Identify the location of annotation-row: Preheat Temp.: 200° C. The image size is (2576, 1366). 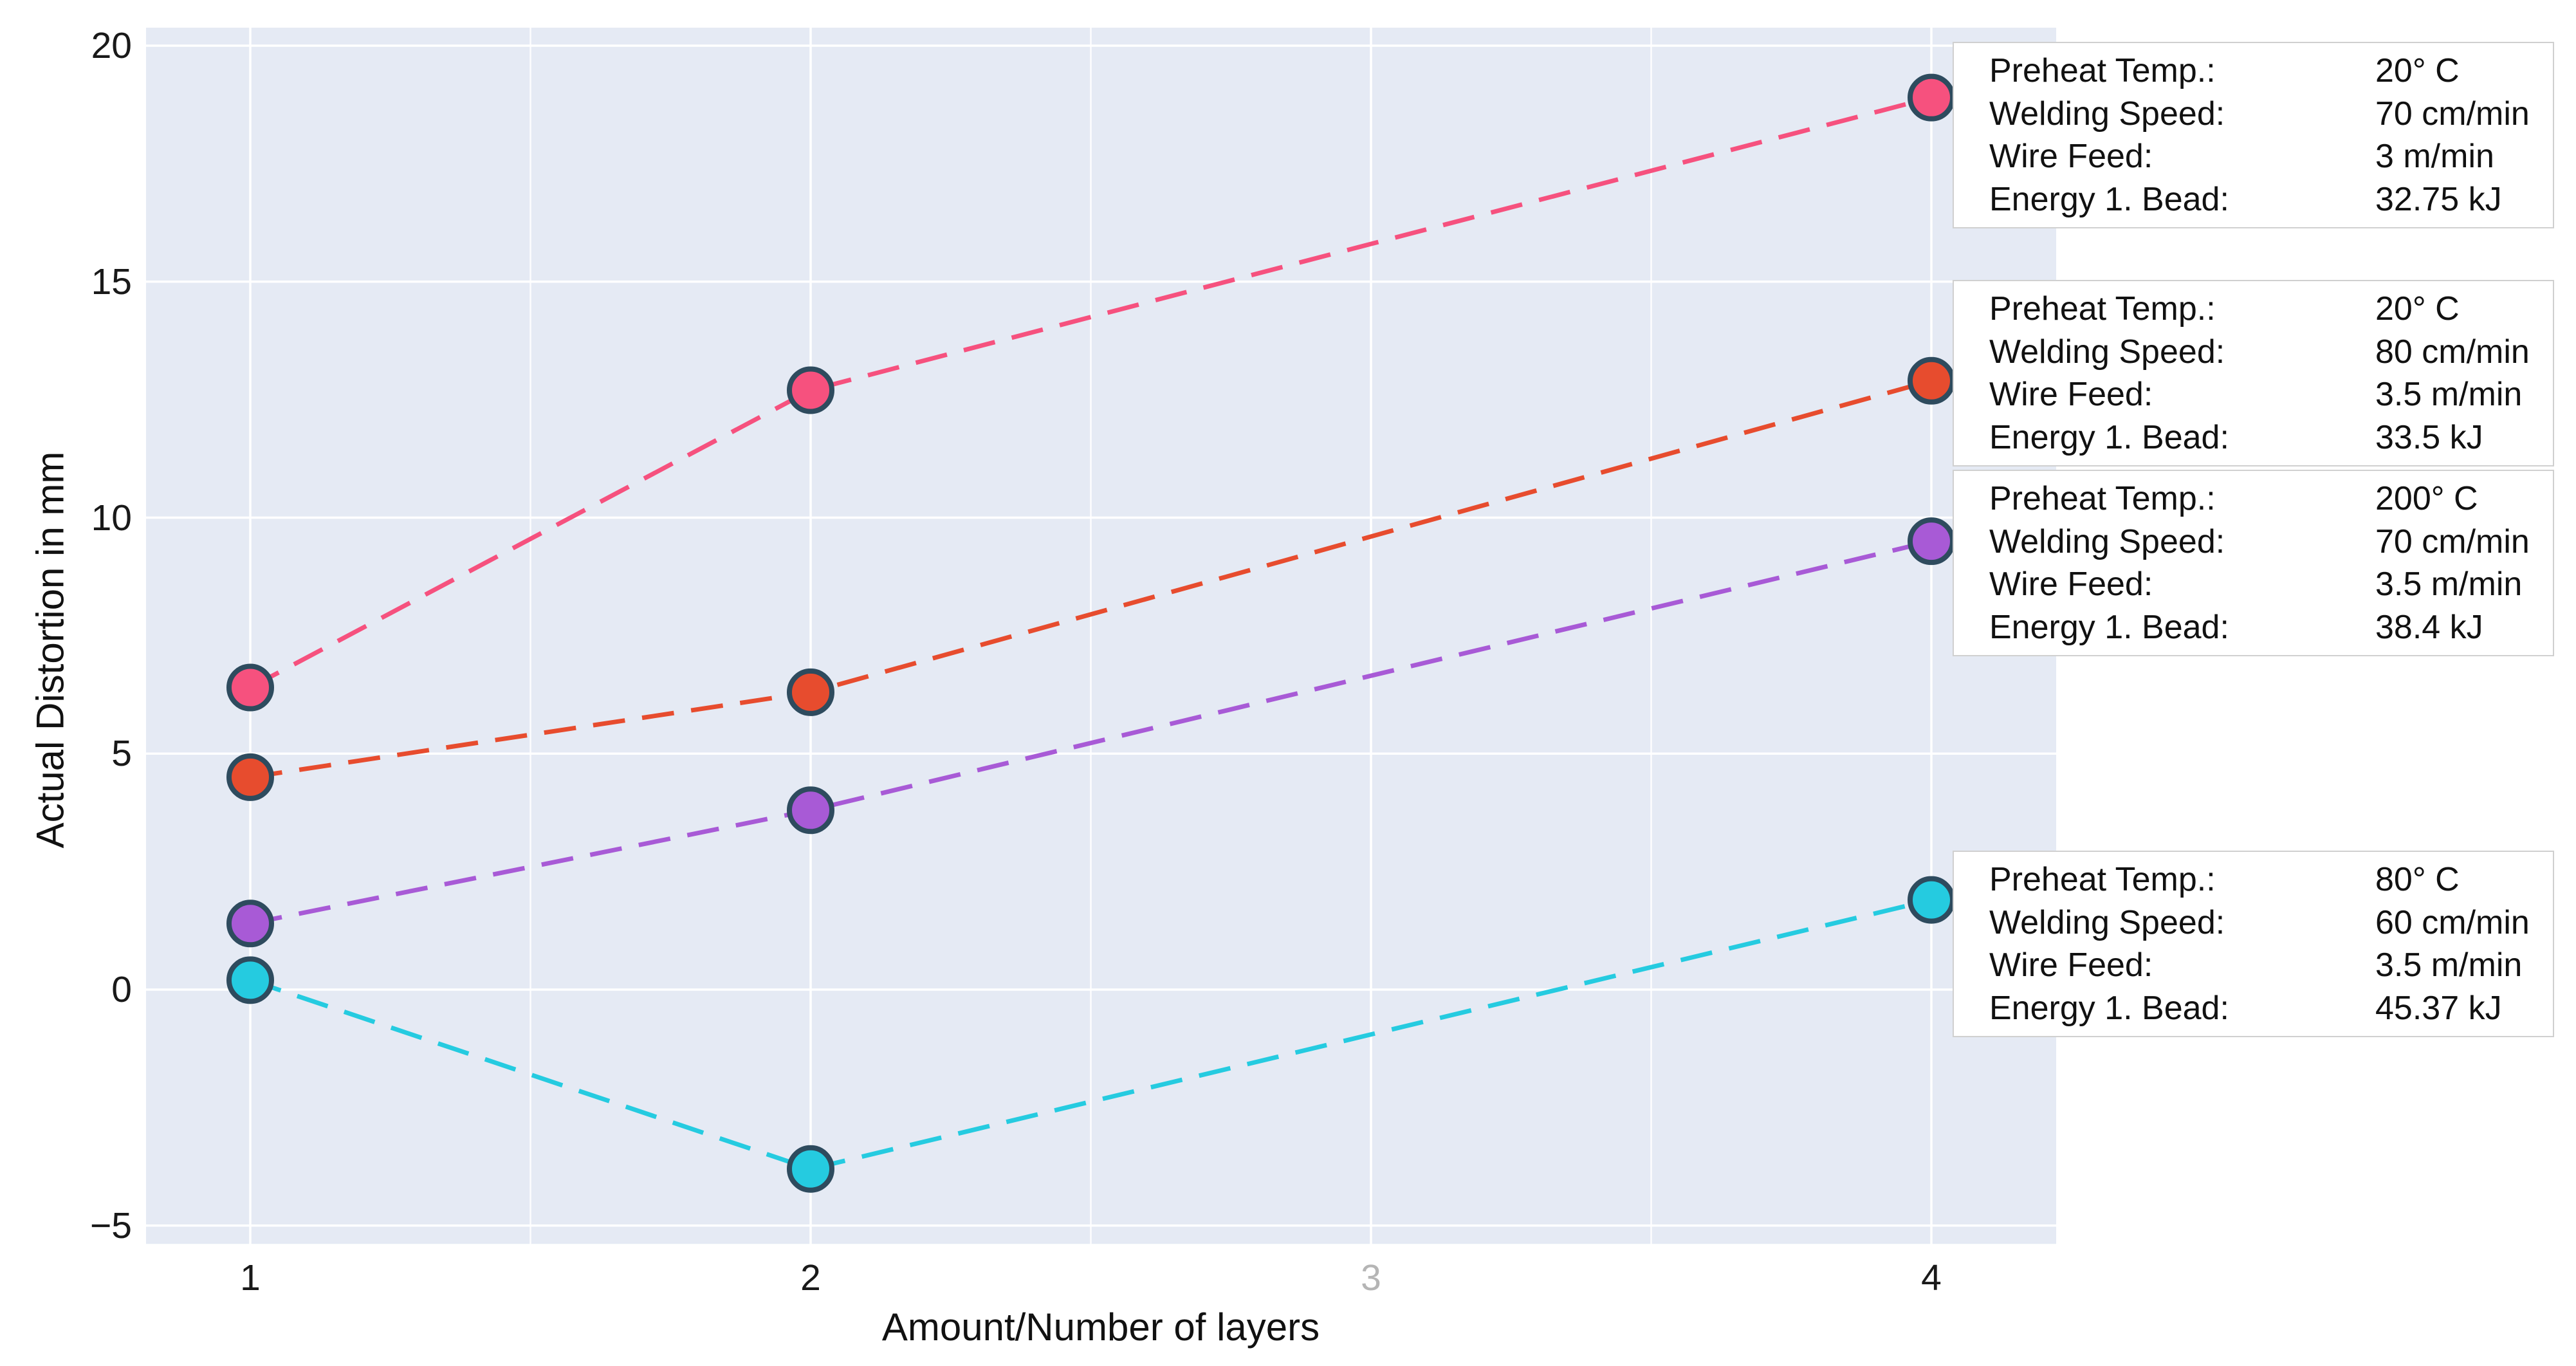
(2264, 499).